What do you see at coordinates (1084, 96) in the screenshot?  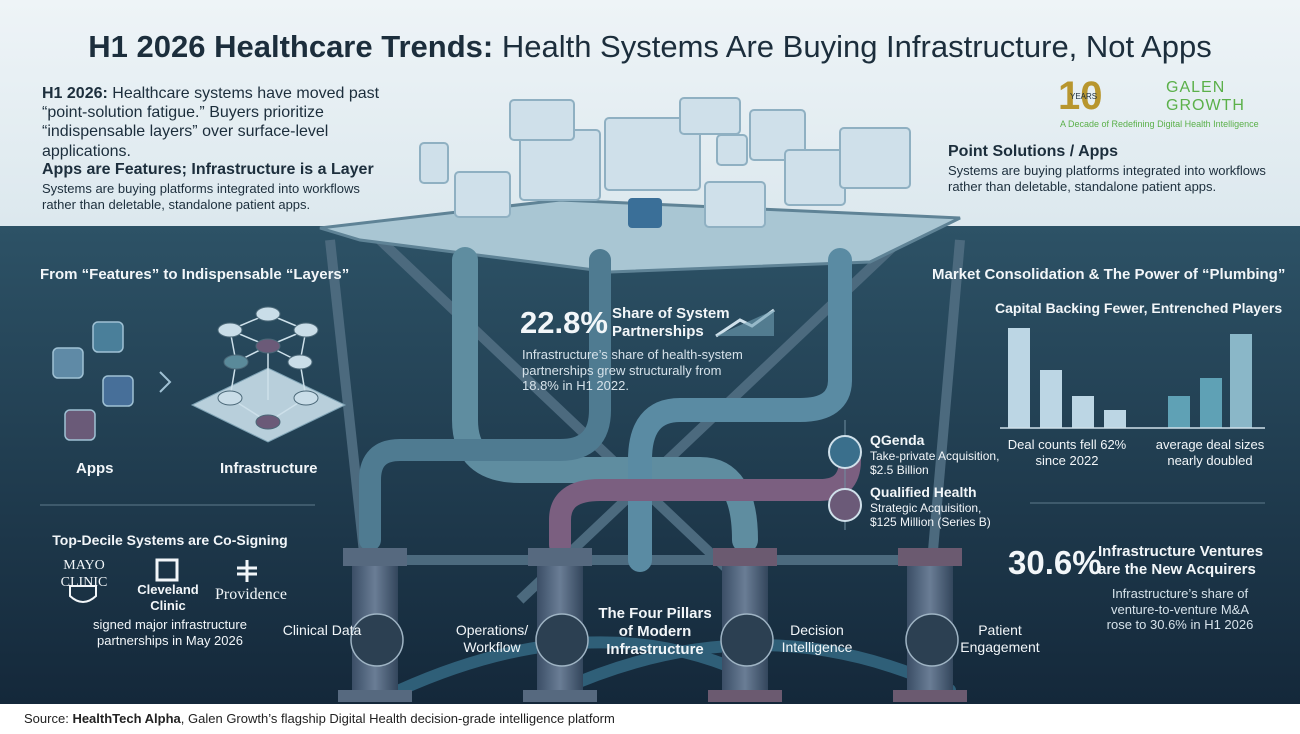 I see `logo-years-word: YEARS` at bounding box center [1084, 96].